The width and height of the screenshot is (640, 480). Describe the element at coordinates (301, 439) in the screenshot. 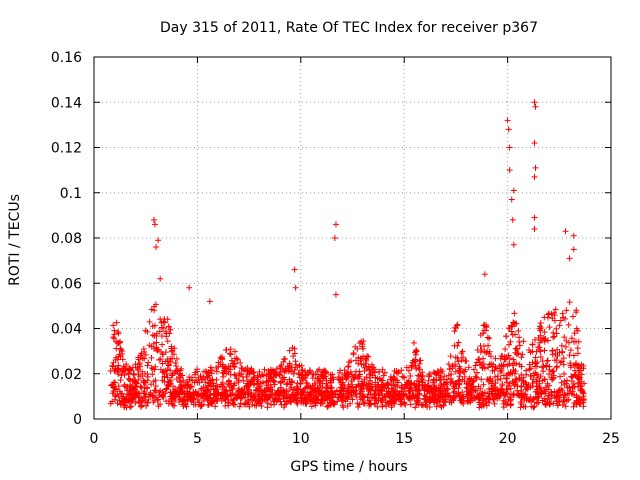

I see `x-tick-label: 10` at that location.